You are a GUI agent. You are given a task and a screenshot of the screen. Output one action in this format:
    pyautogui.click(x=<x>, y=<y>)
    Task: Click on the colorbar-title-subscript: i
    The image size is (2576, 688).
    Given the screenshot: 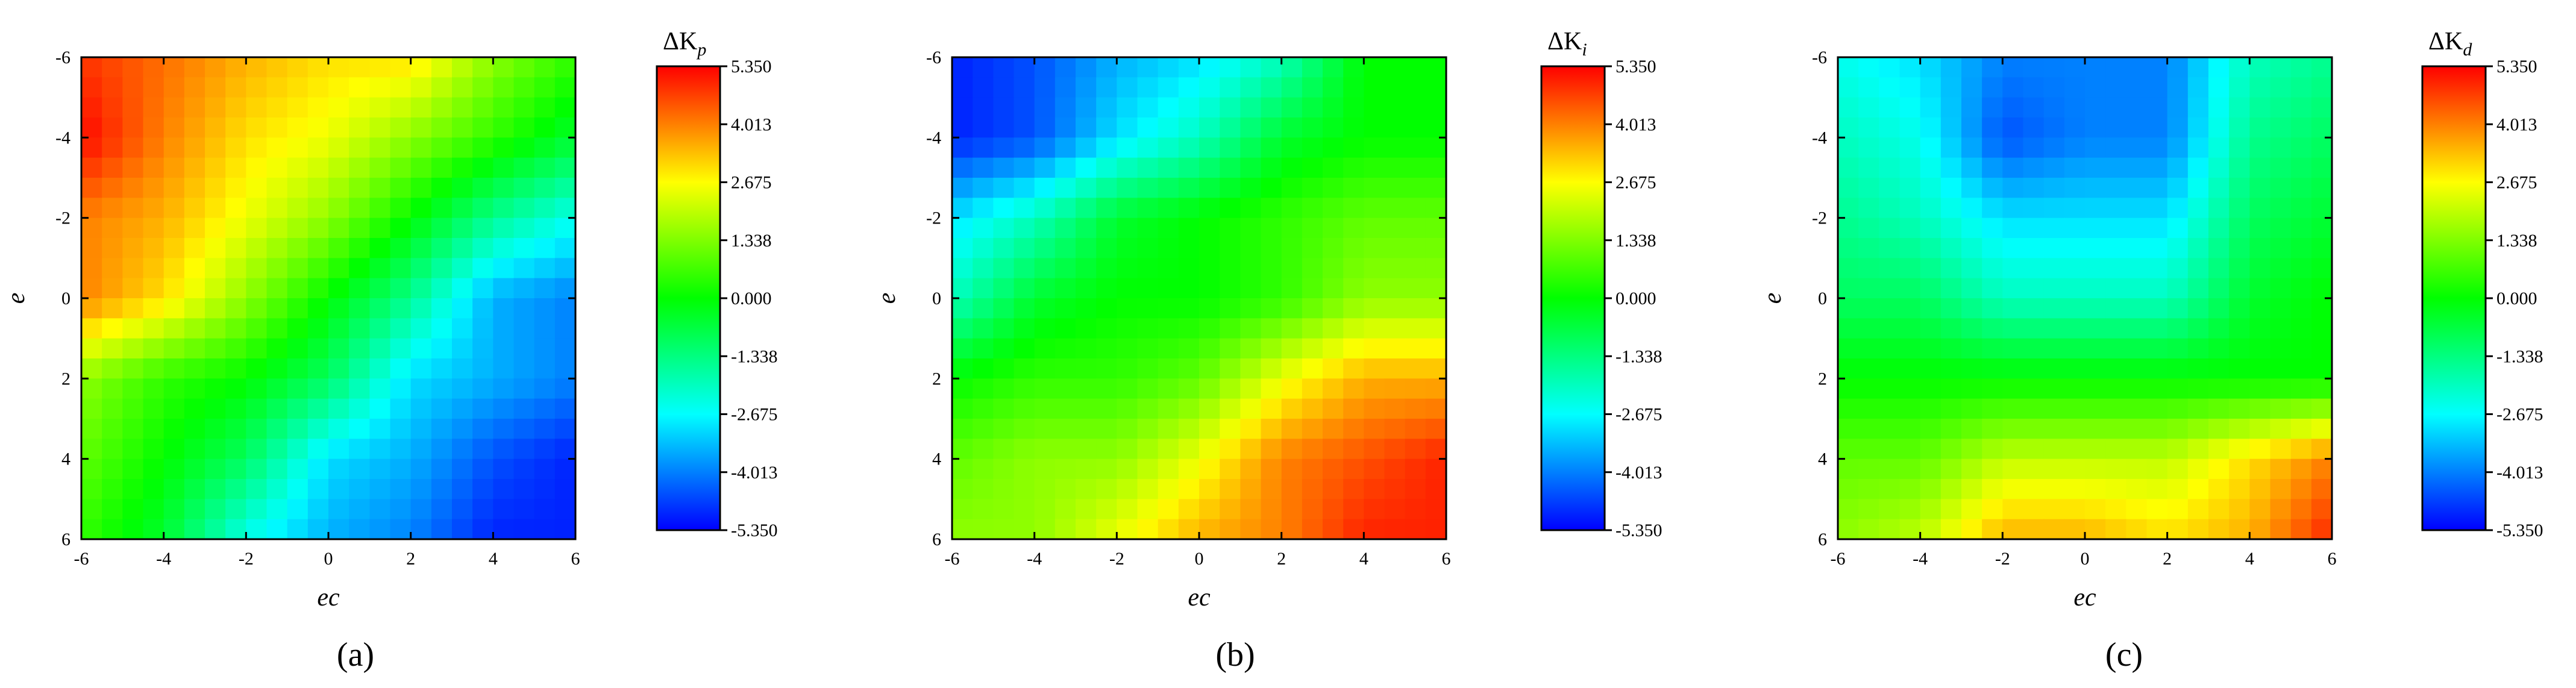 What is the action you would take?
    pyautogui.click(x=1584, y=50)
    